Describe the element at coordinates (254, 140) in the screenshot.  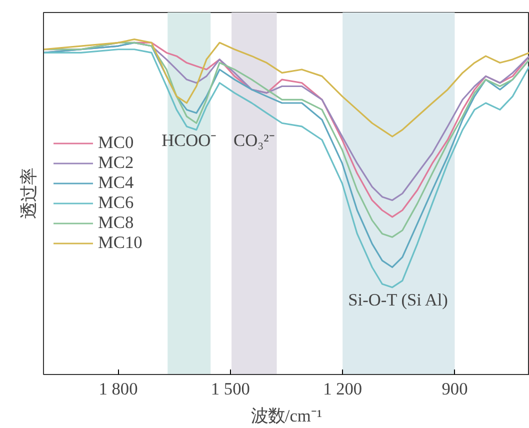
I see `band-label: CO₃²⁻` at that location.